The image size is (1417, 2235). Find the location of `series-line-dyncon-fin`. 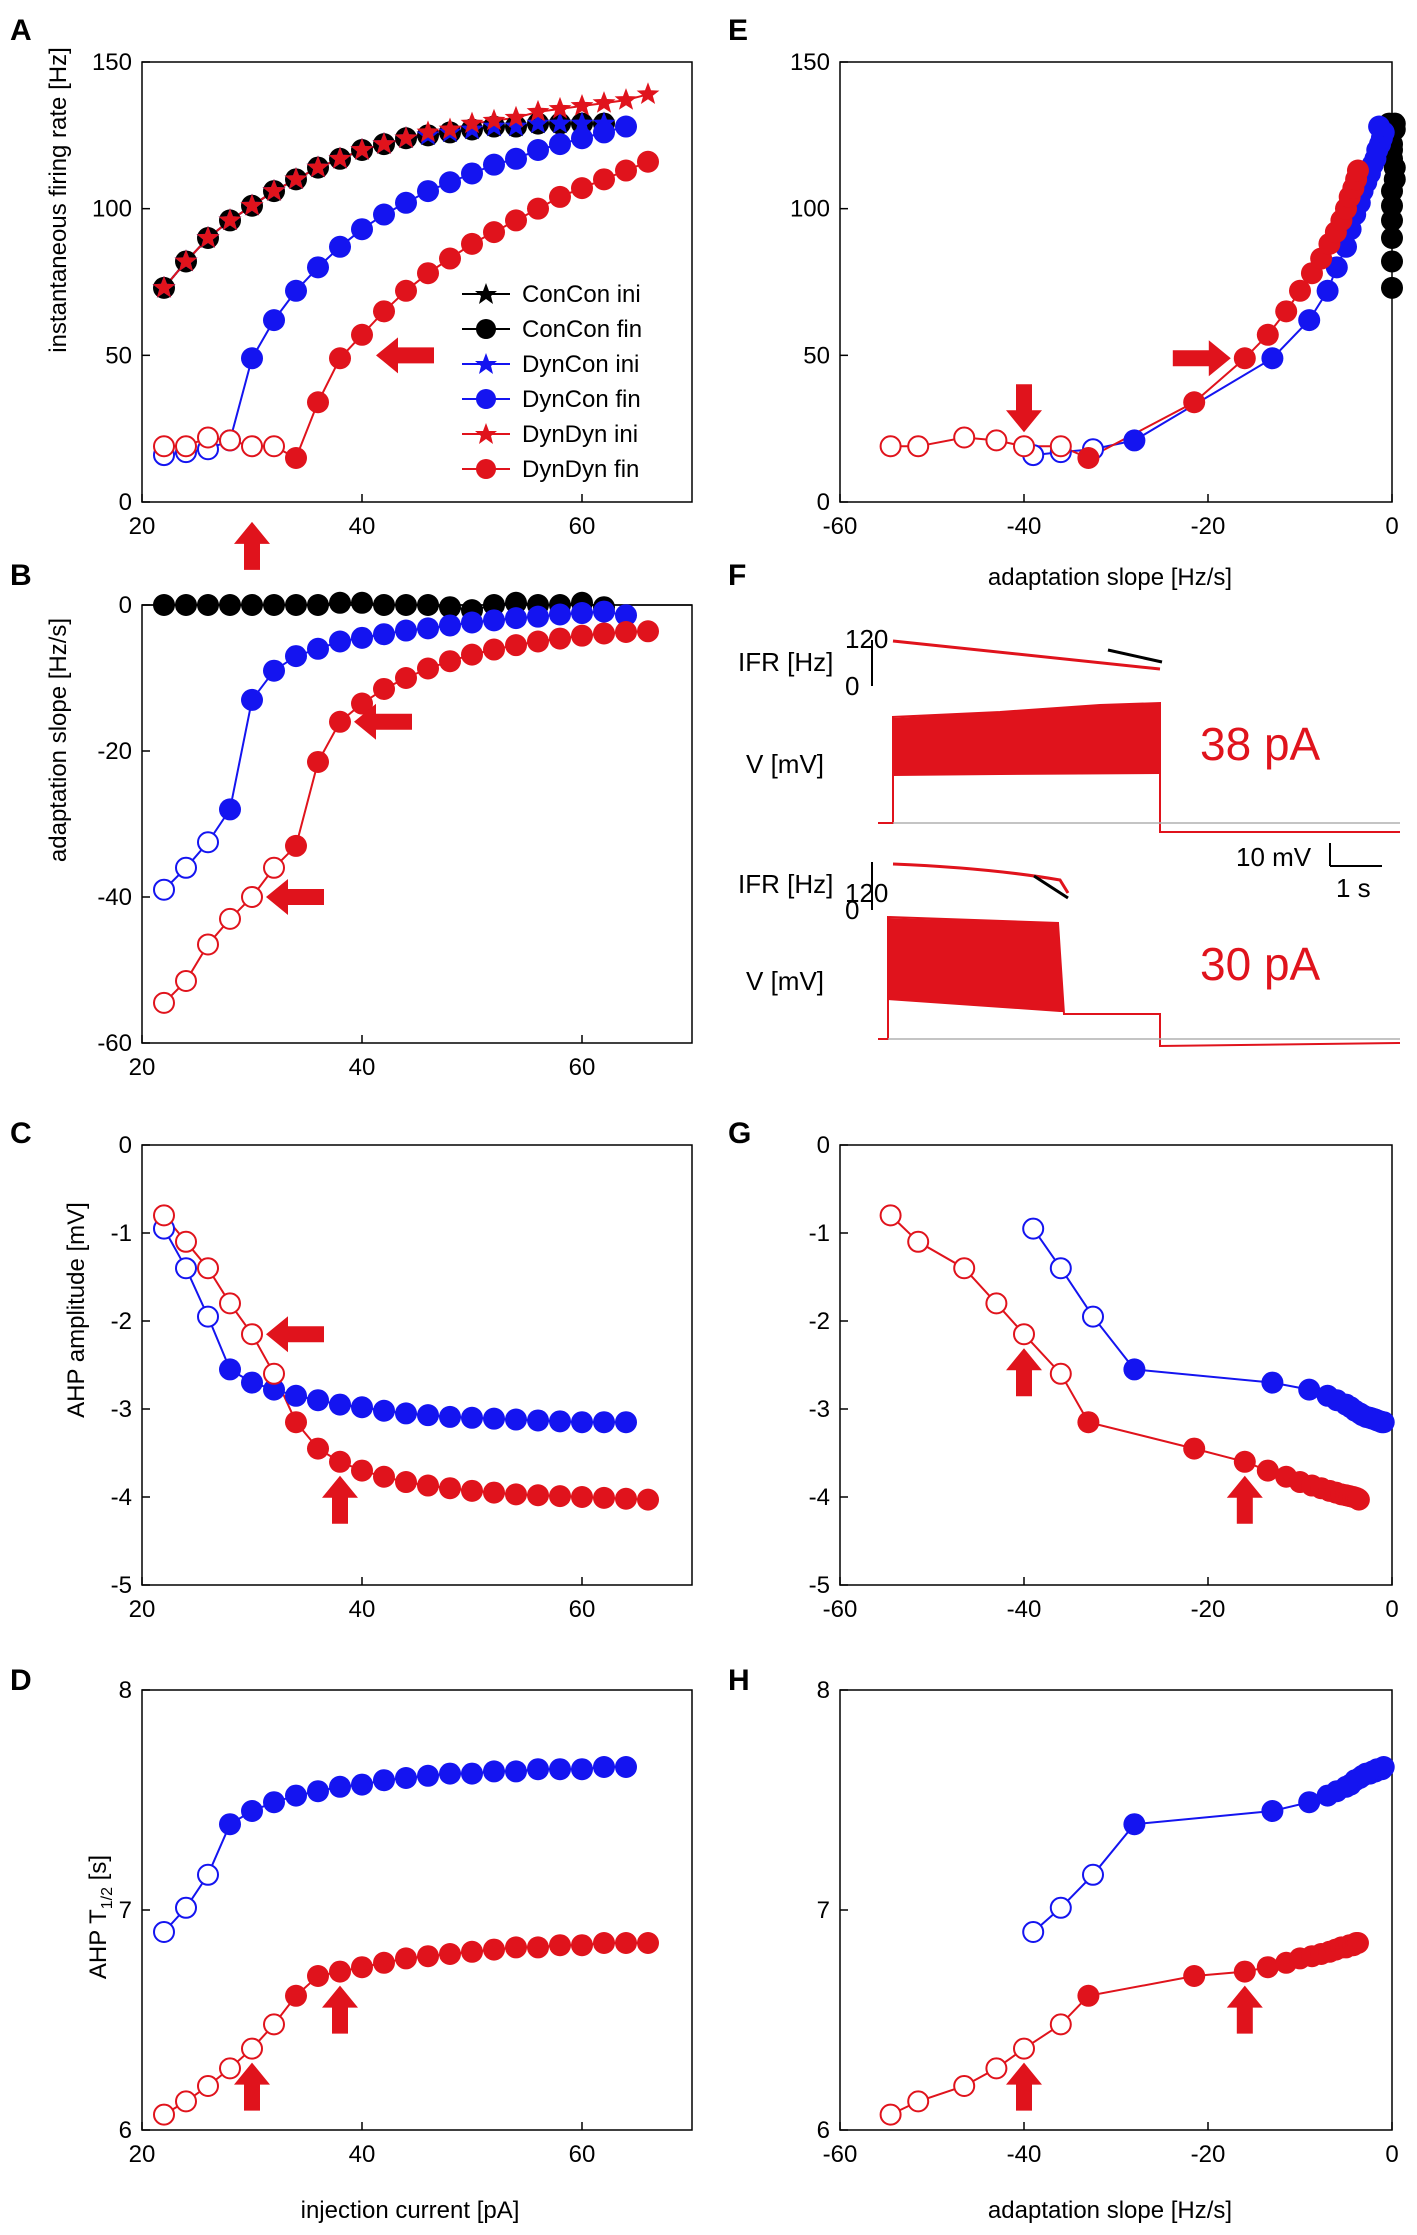

series-line-dyncon-fin is located at coordinates (395, 750).